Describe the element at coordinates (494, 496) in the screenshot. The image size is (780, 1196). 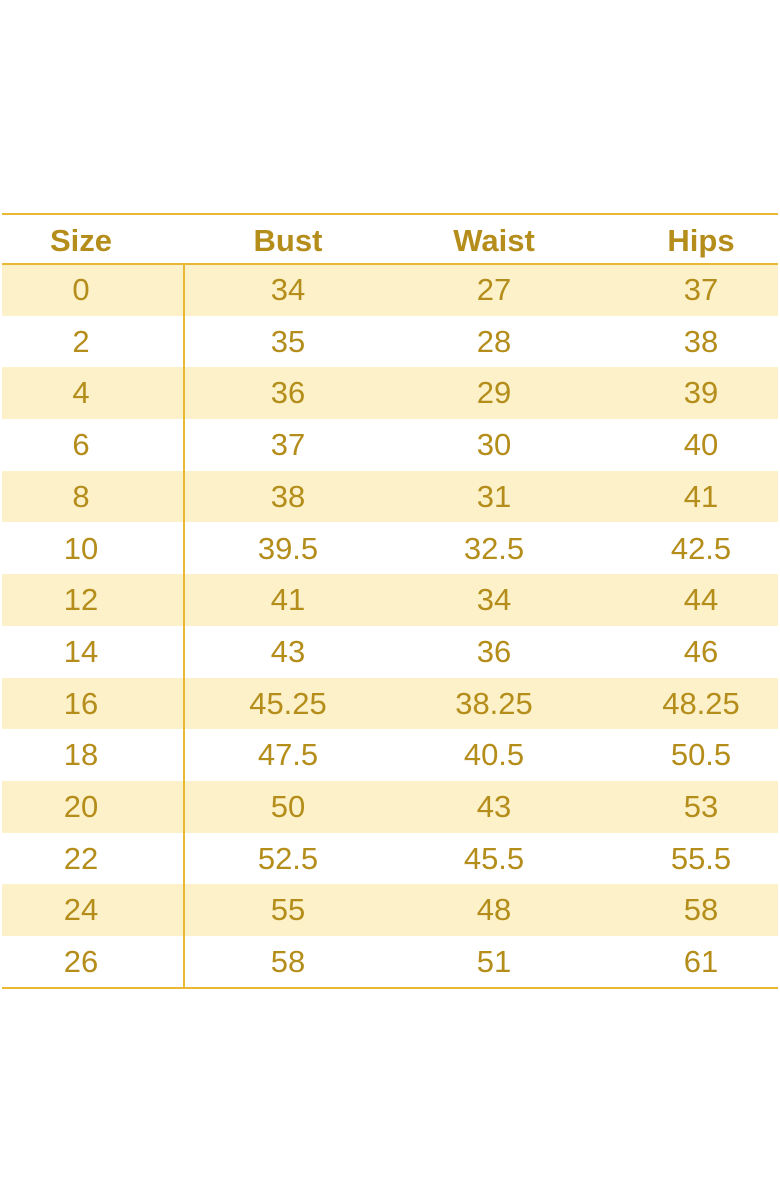
I see `table-cell: 31` at that location.